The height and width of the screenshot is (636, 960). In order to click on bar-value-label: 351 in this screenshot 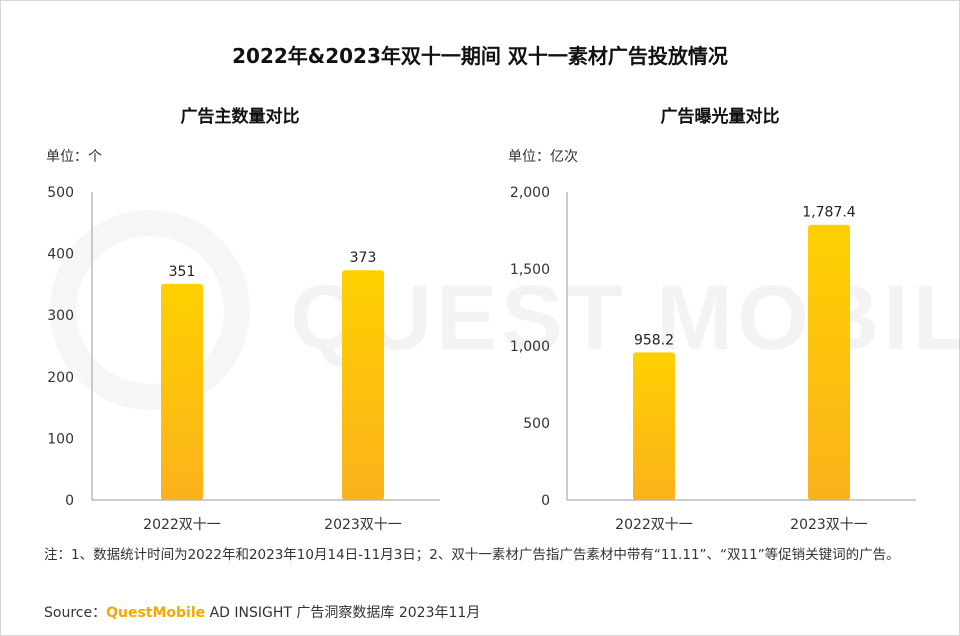, I will do `click(182, 272)`.